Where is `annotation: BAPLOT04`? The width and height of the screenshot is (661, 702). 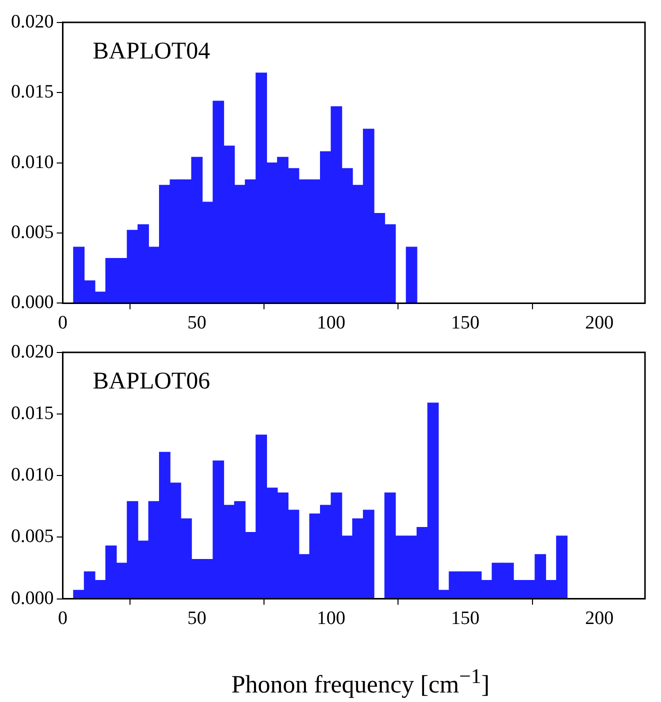 annotation: BAPLOT04 is located at coordinates (151, 51).